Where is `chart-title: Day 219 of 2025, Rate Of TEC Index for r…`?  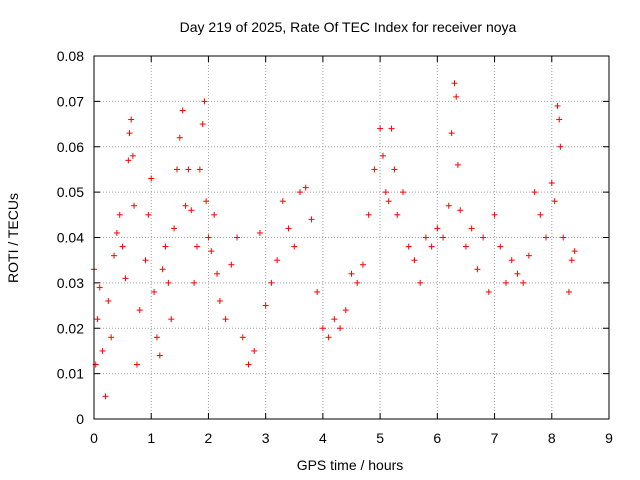
chart-title: Day 219 of 2025, Rate Of TEC Index for r… is located at coordinates (348, 27).